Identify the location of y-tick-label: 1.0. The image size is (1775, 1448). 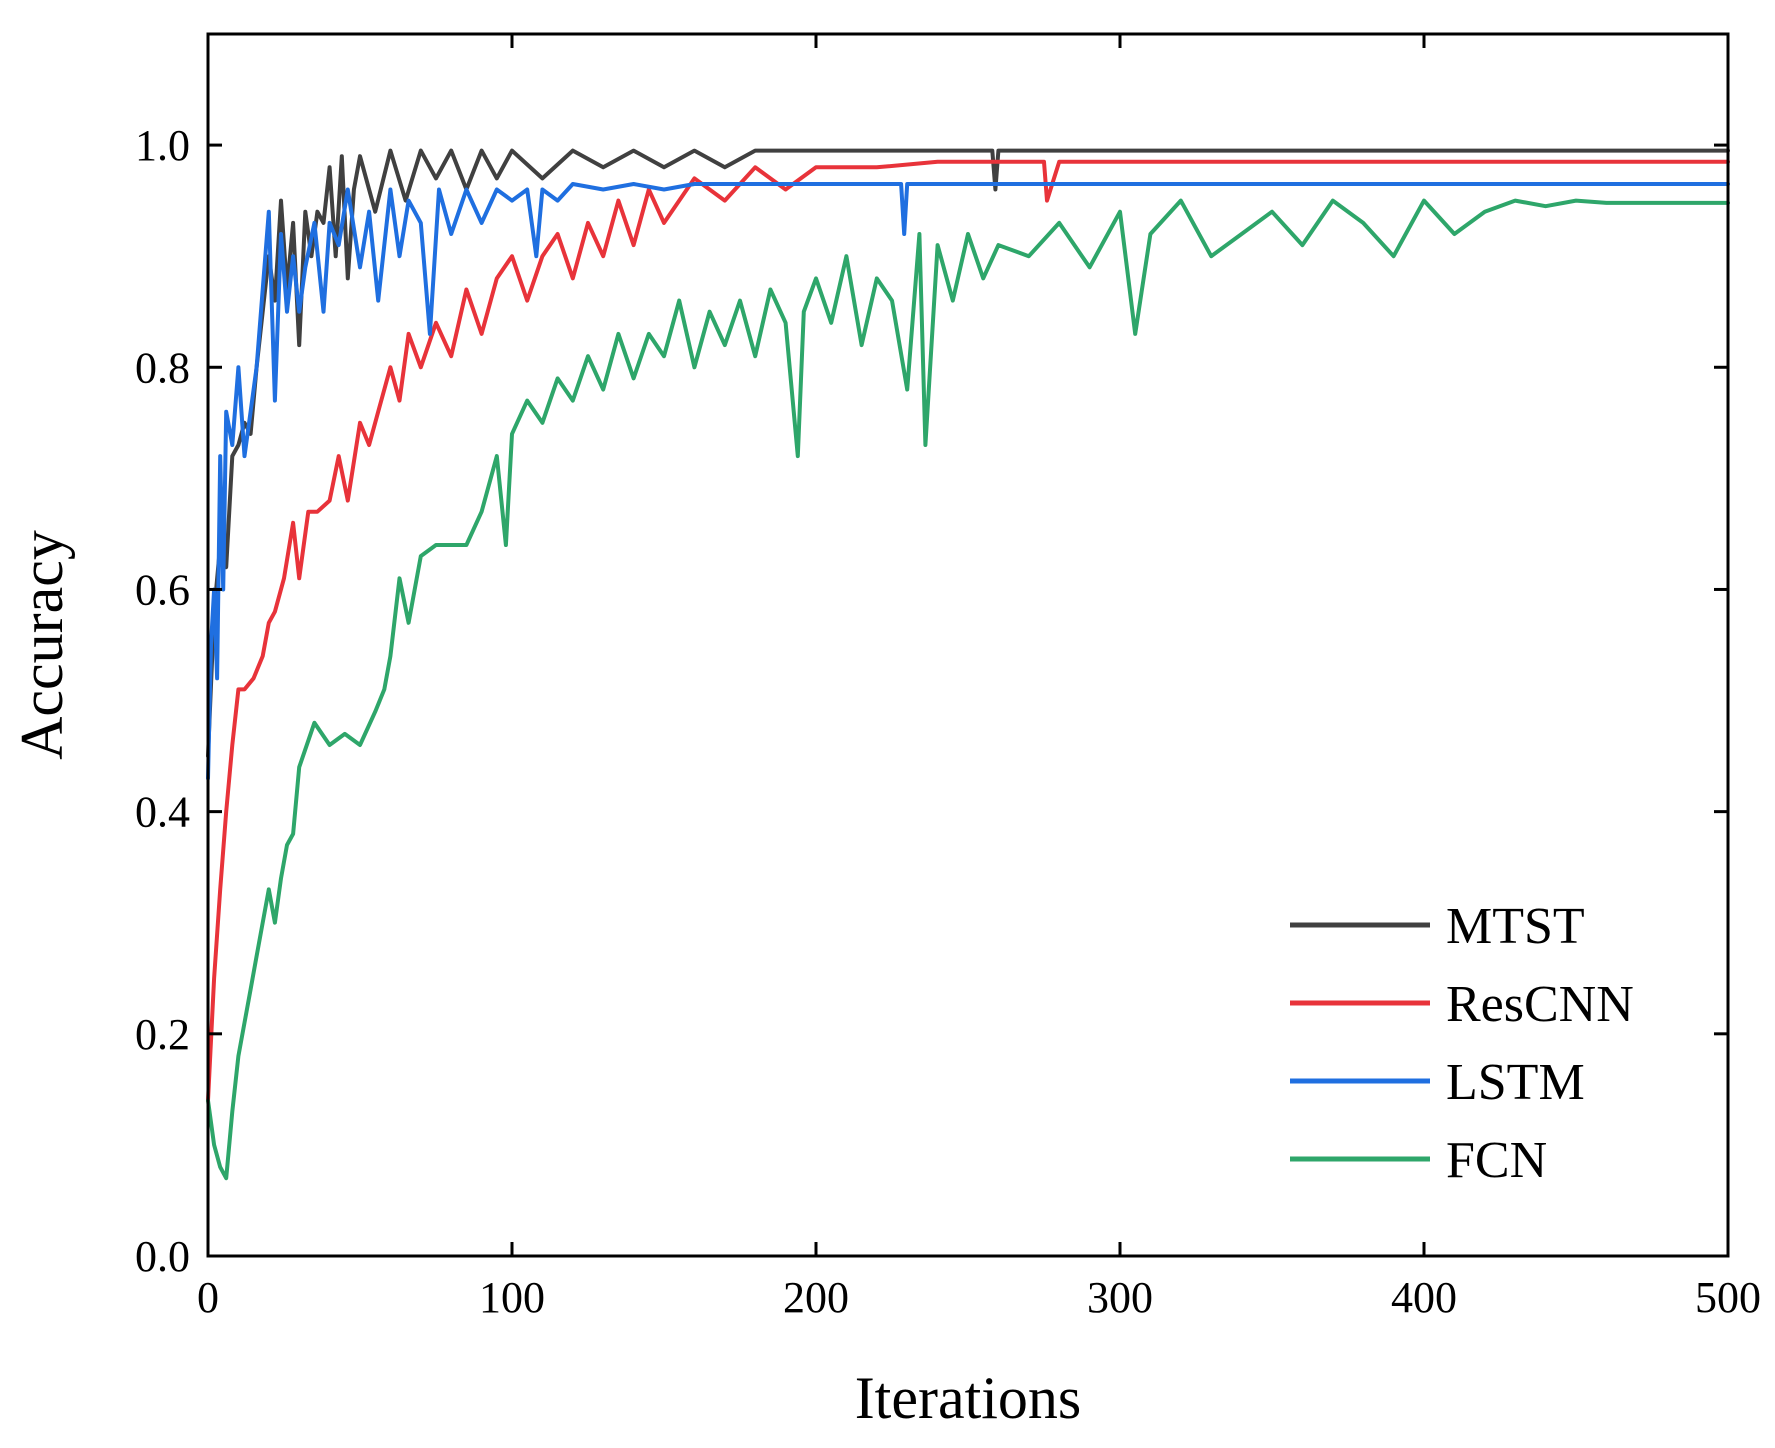
(162, 145).